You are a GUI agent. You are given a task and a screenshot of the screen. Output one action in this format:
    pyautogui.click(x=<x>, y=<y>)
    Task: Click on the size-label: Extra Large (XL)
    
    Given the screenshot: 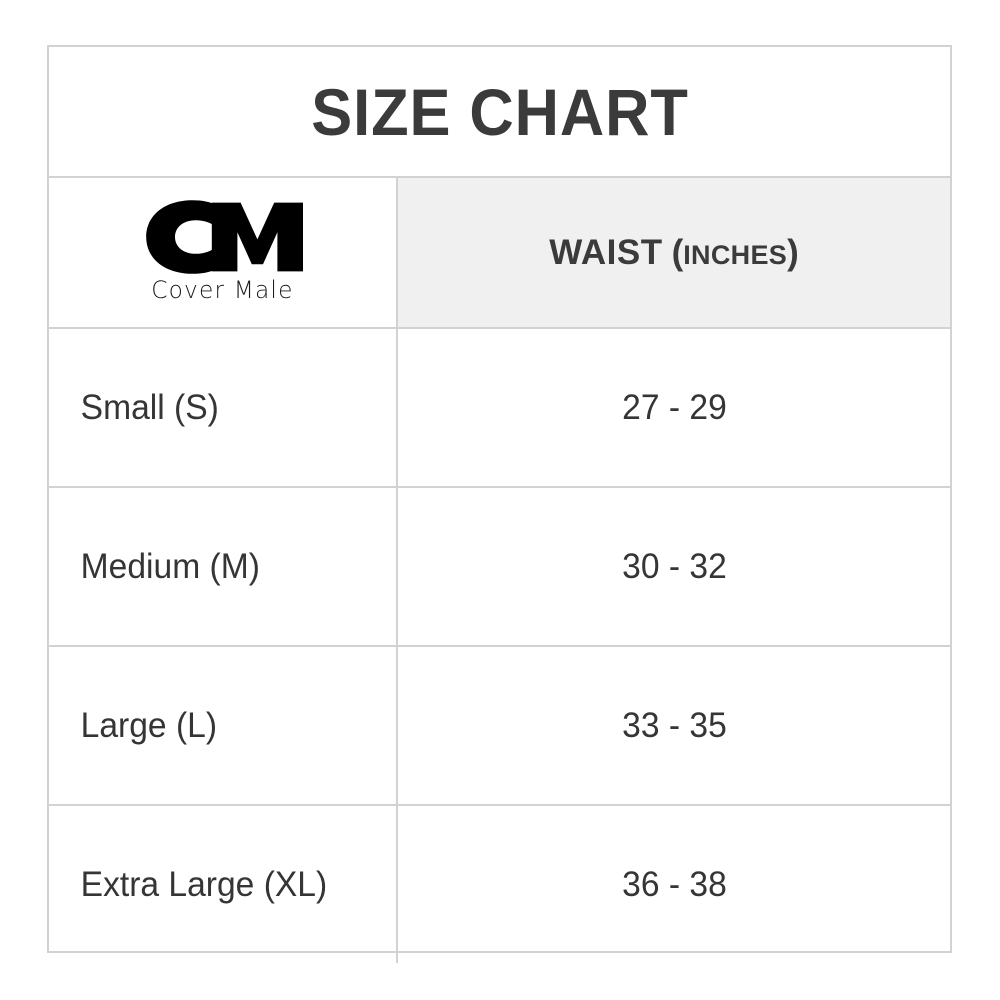 What is the action you would take?
    pyautogui.click(x=204, y=884)
    